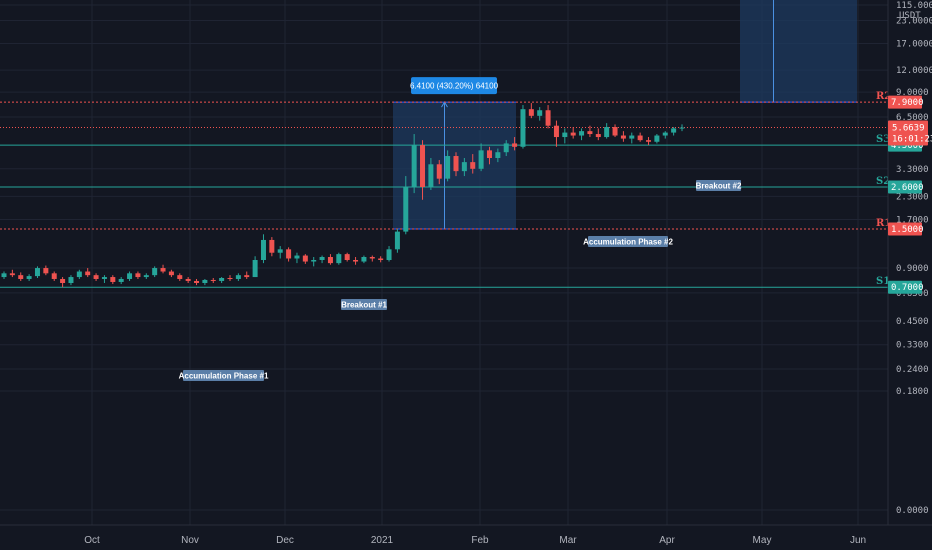  Describe the element at coordinates (190, 540) in the screenshot. I see `time-tick-label: Nov` at that location.